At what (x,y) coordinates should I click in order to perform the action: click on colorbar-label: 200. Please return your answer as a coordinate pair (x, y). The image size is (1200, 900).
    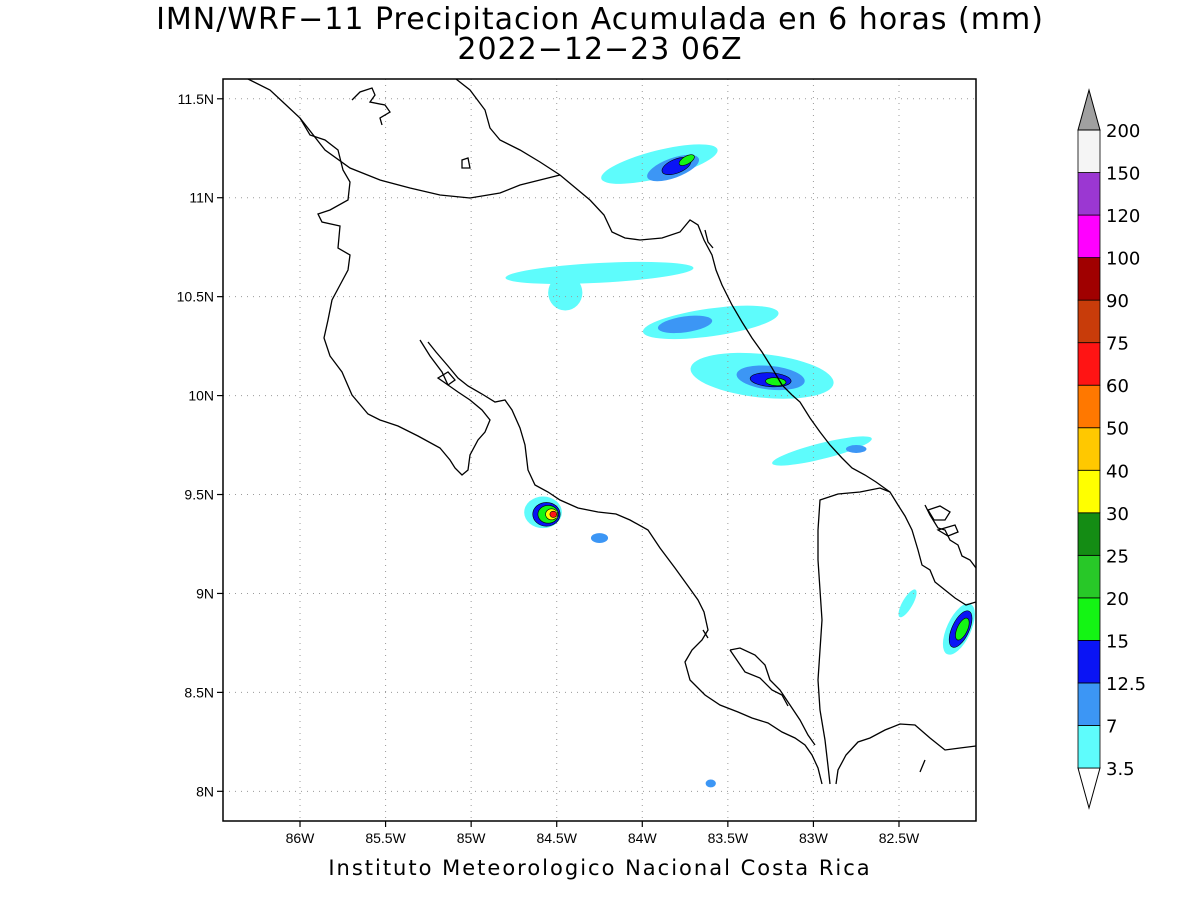
    Looking at the image, I should click on (1123, 131).